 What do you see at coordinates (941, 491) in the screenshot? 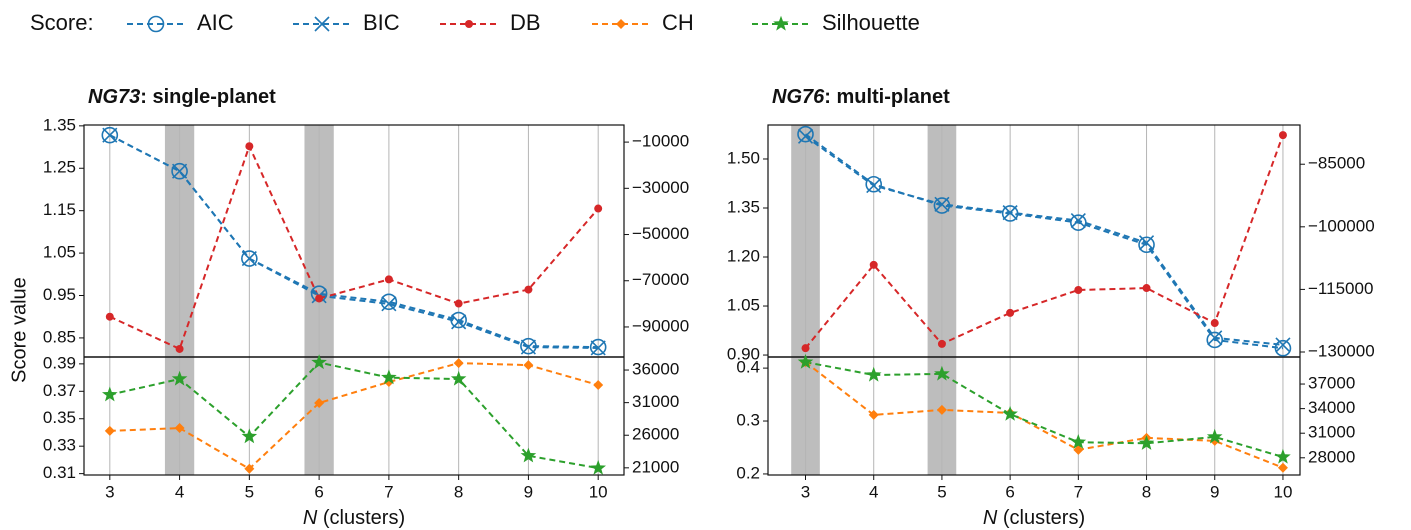
I see `x-tick-label: 5` at bounding box center [941, 491].